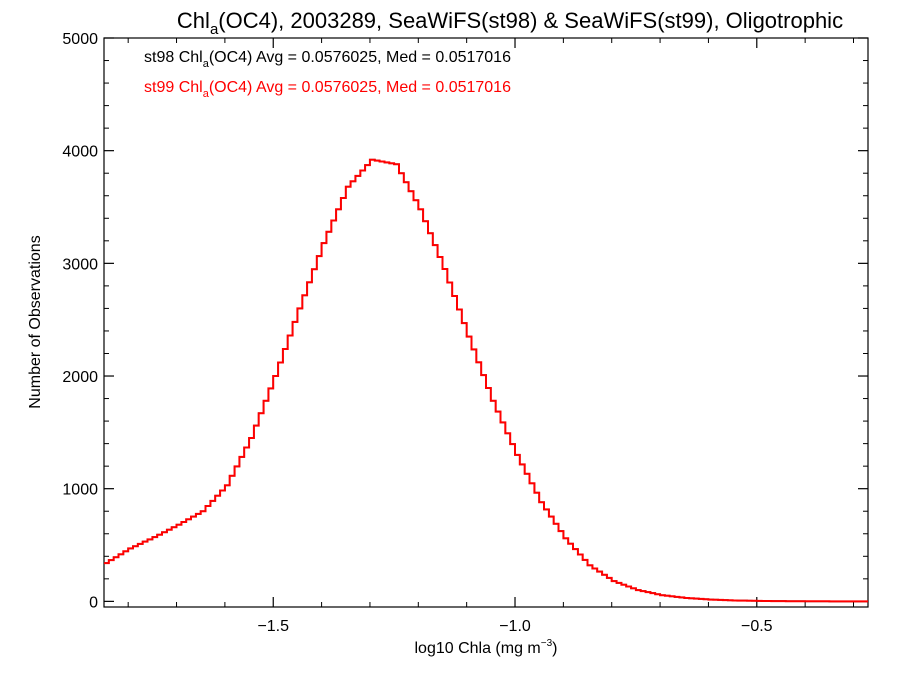  I want to click on y-tick-label: 4000, so click(80, 152).